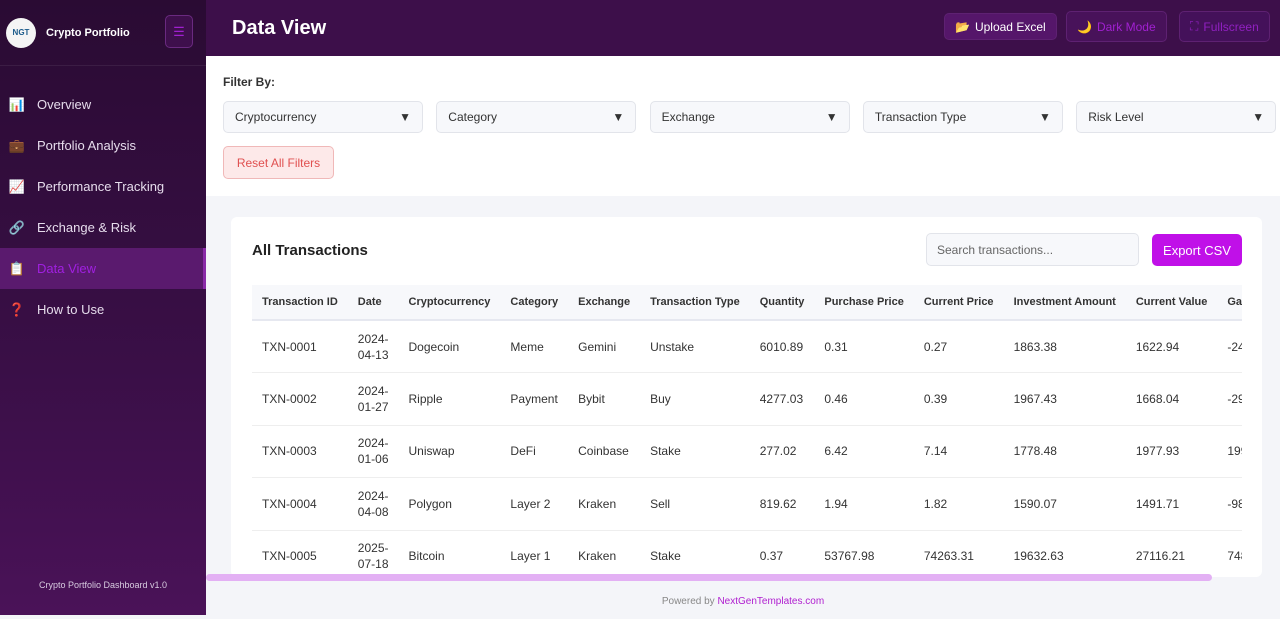 The width and height of the screenshot is (1280, 619). I want to click on table-cell: 199.46, so click(1229, 451).